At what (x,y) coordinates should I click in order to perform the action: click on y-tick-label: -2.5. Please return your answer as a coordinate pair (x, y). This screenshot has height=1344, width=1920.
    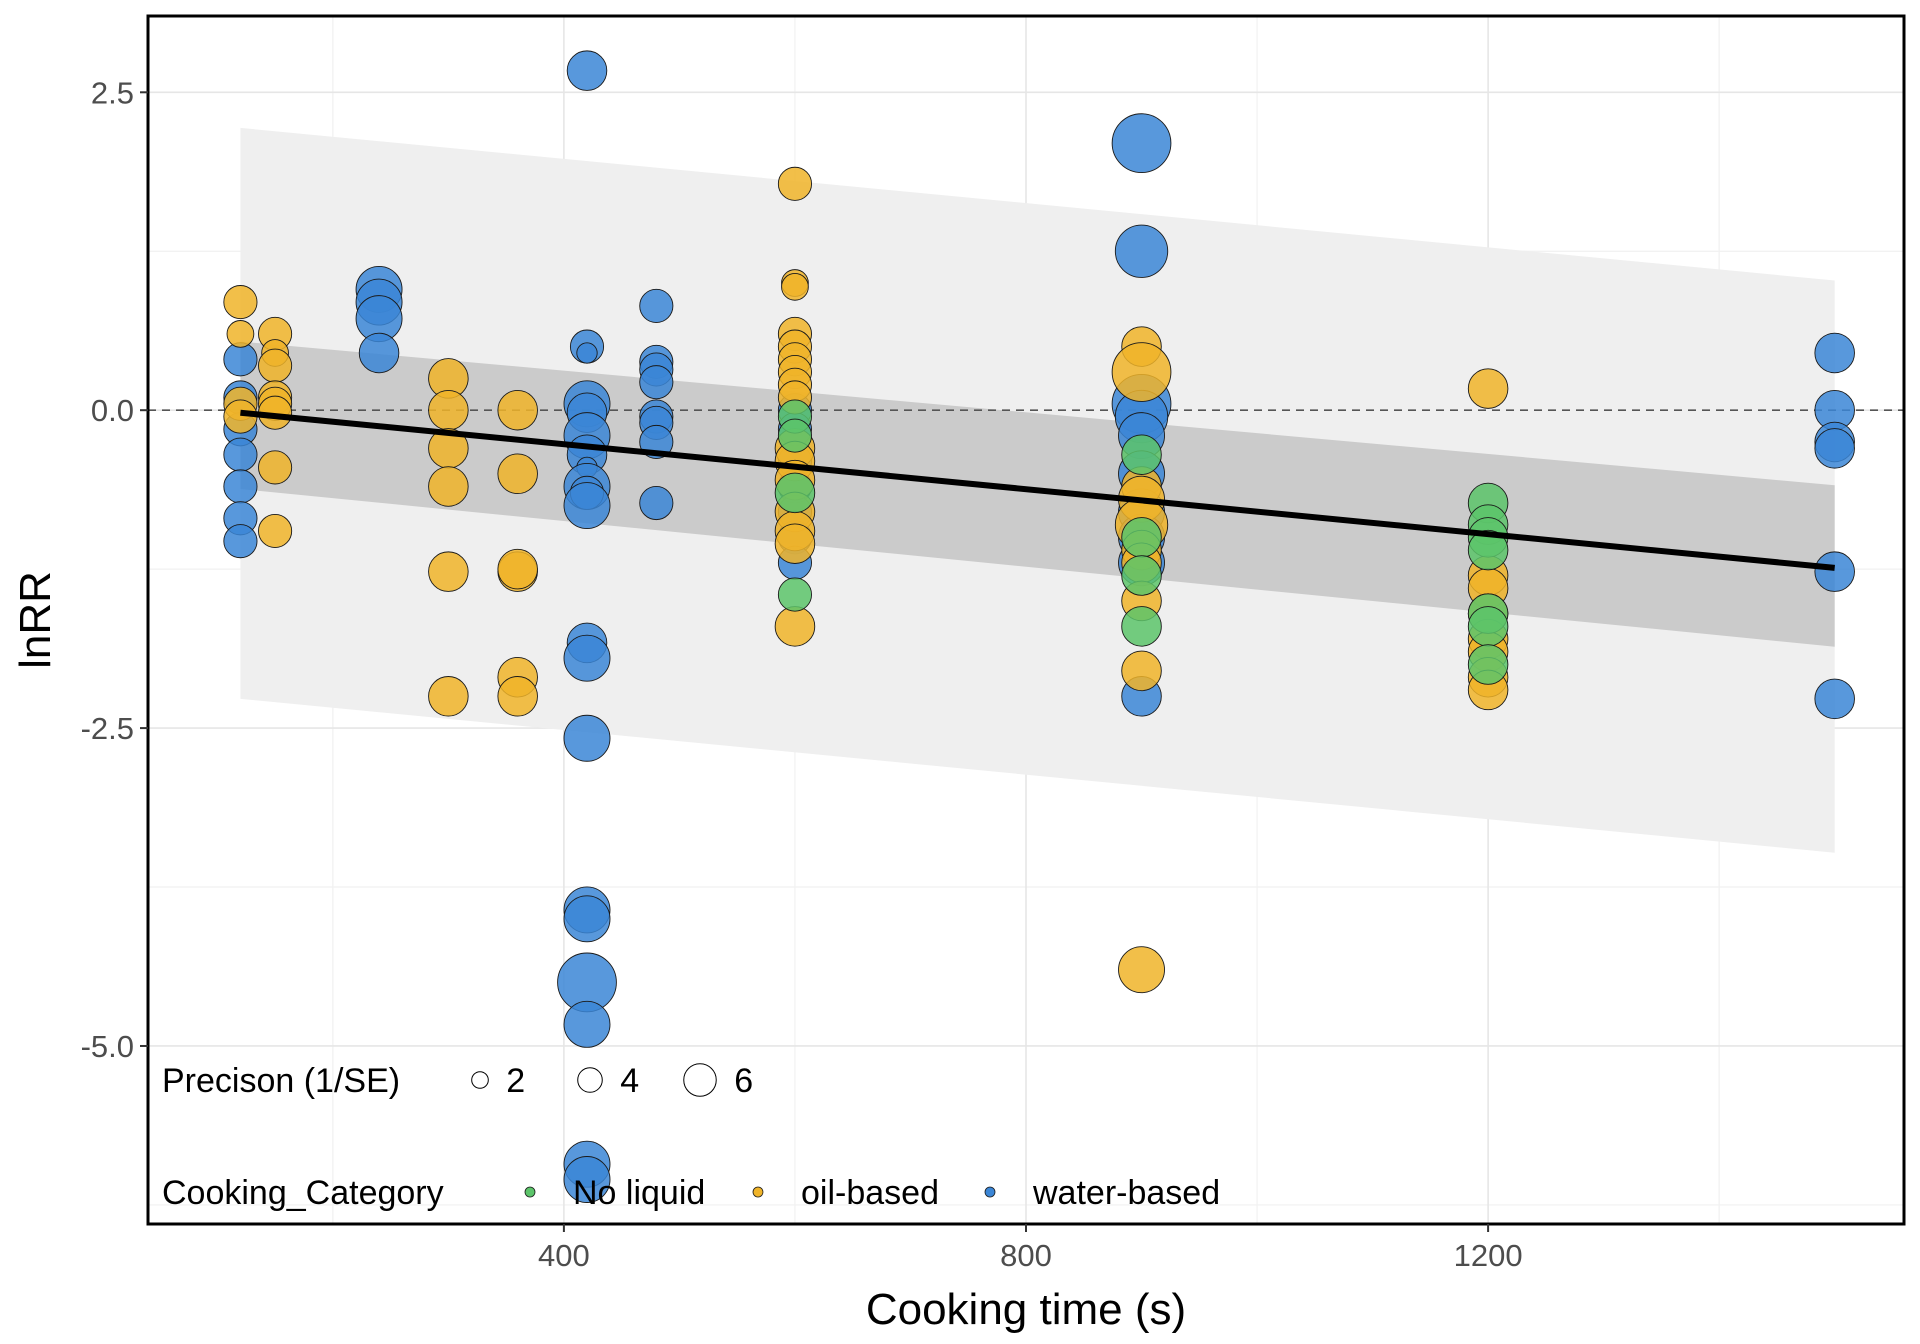
    Looking at the image, I should click on (107, 728).